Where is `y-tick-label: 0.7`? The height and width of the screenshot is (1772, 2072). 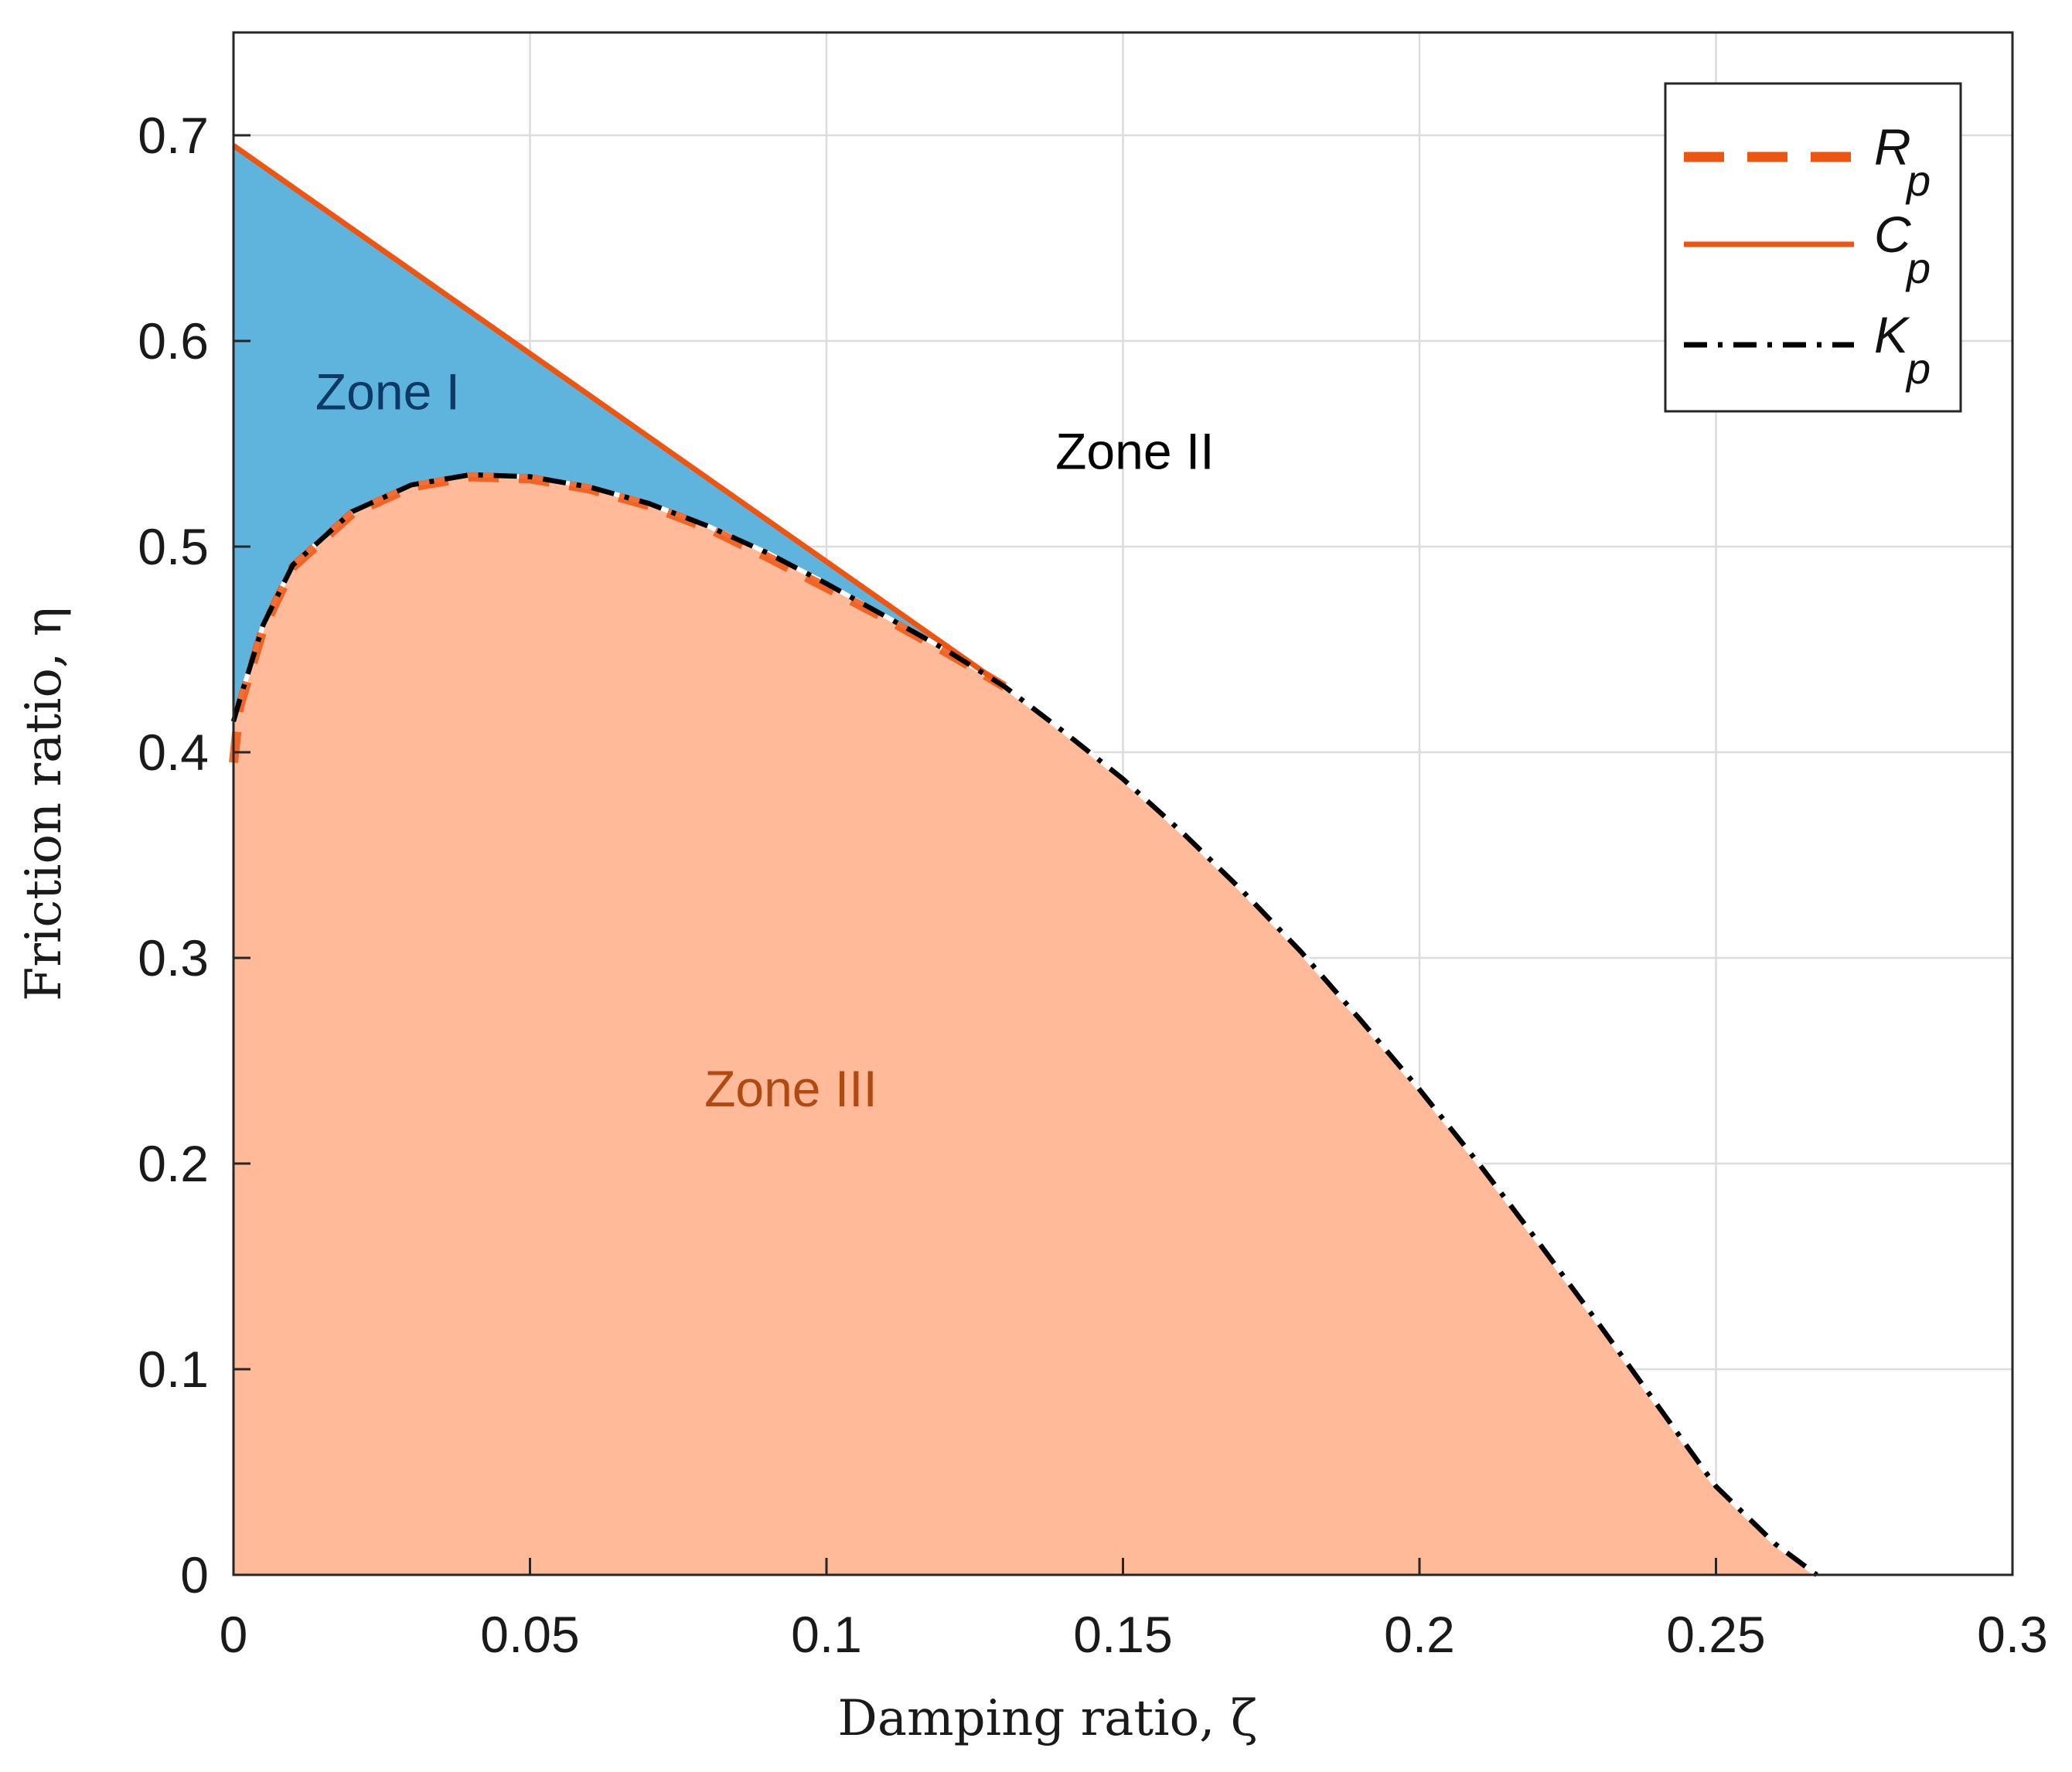
y-tick-label: 0.7 is located at coordinates (173, 135).